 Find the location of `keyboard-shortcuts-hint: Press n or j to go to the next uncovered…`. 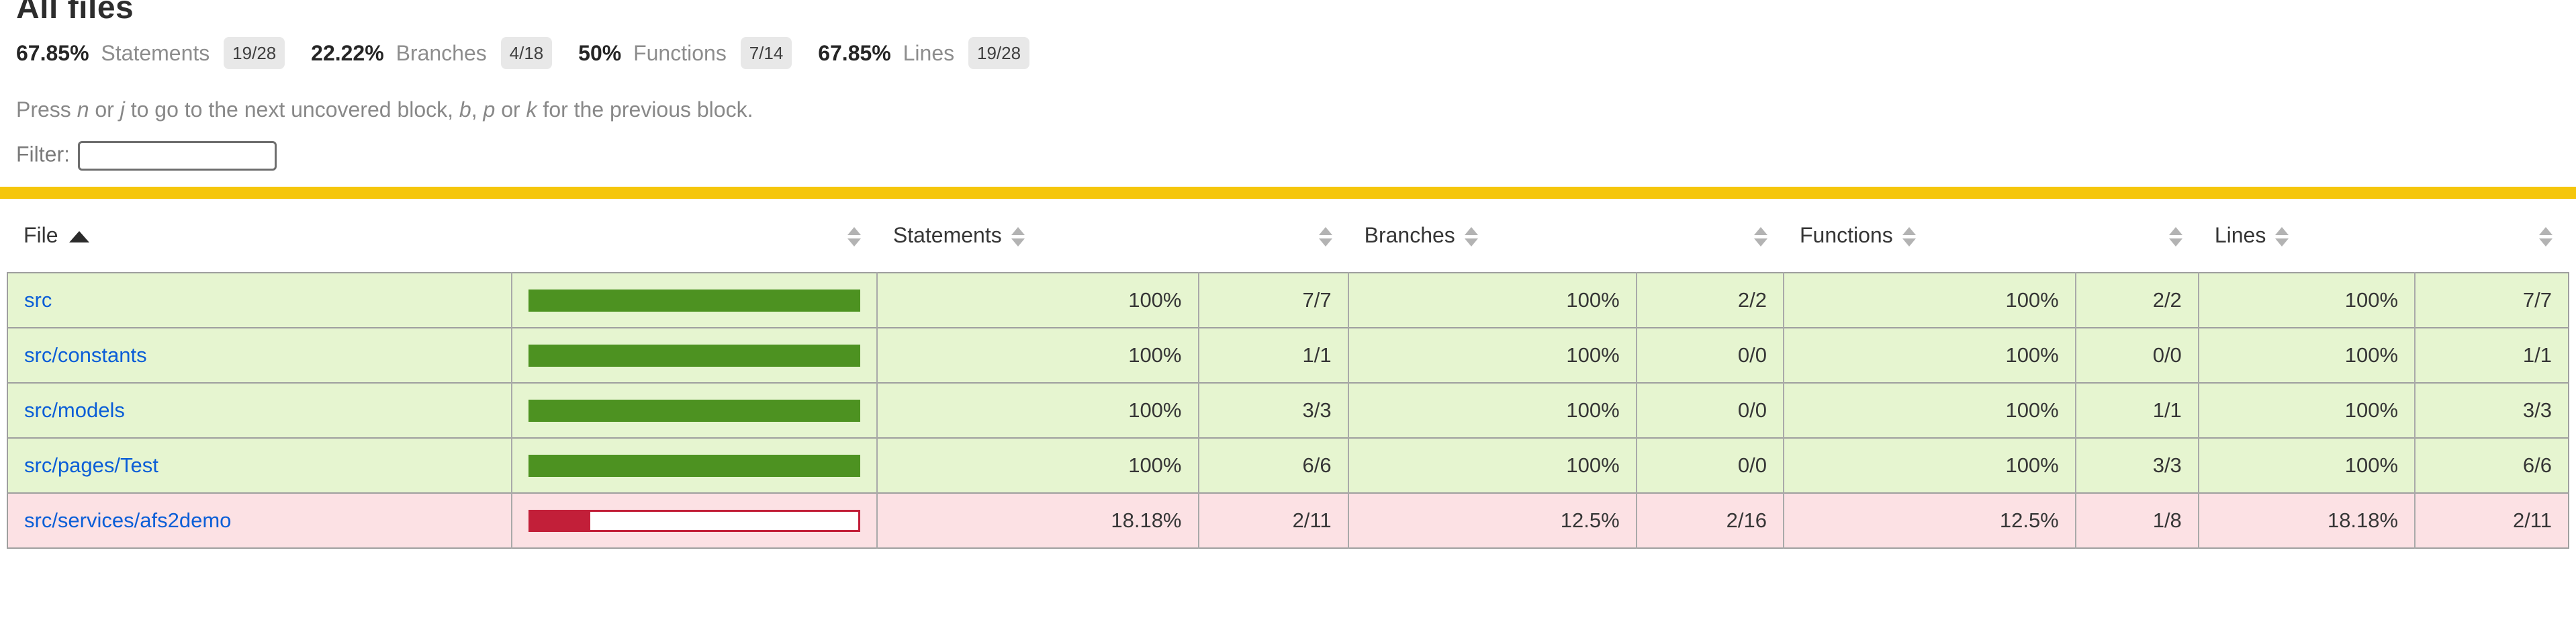

keyboard-shortcuts-hint: Press n or j to go to the next uncovered… is located at coordinates (1288, 109).